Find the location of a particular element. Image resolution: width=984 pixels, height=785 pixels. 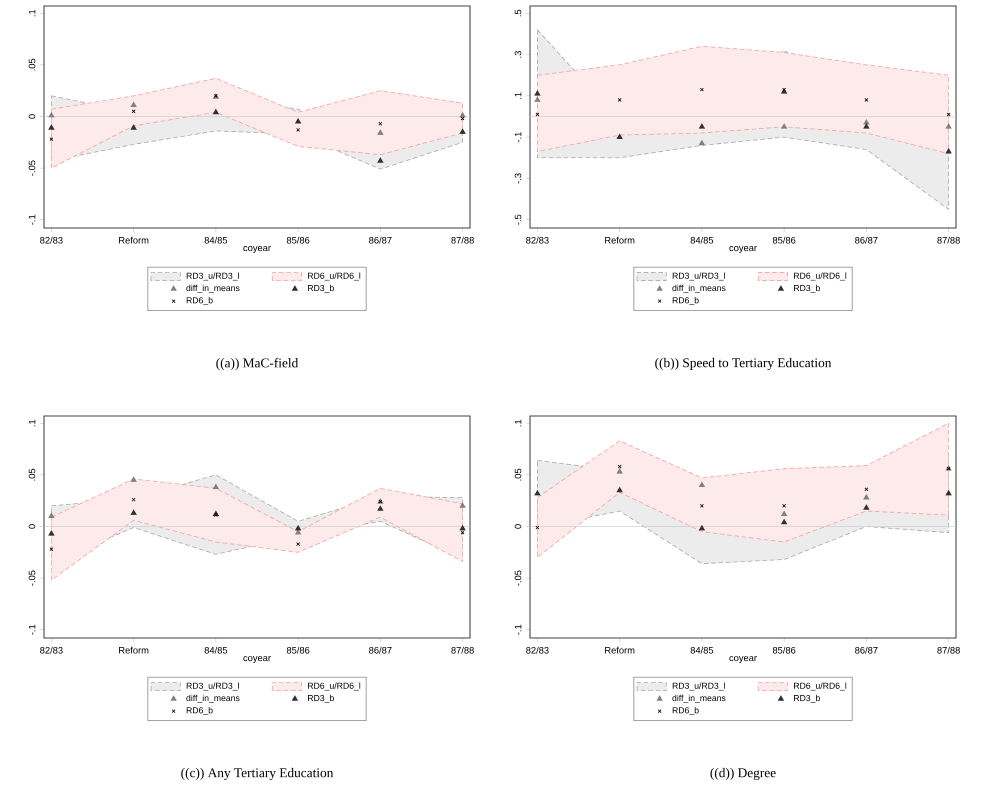

y-tick-label: .5 is located at coordinates (518, 13).